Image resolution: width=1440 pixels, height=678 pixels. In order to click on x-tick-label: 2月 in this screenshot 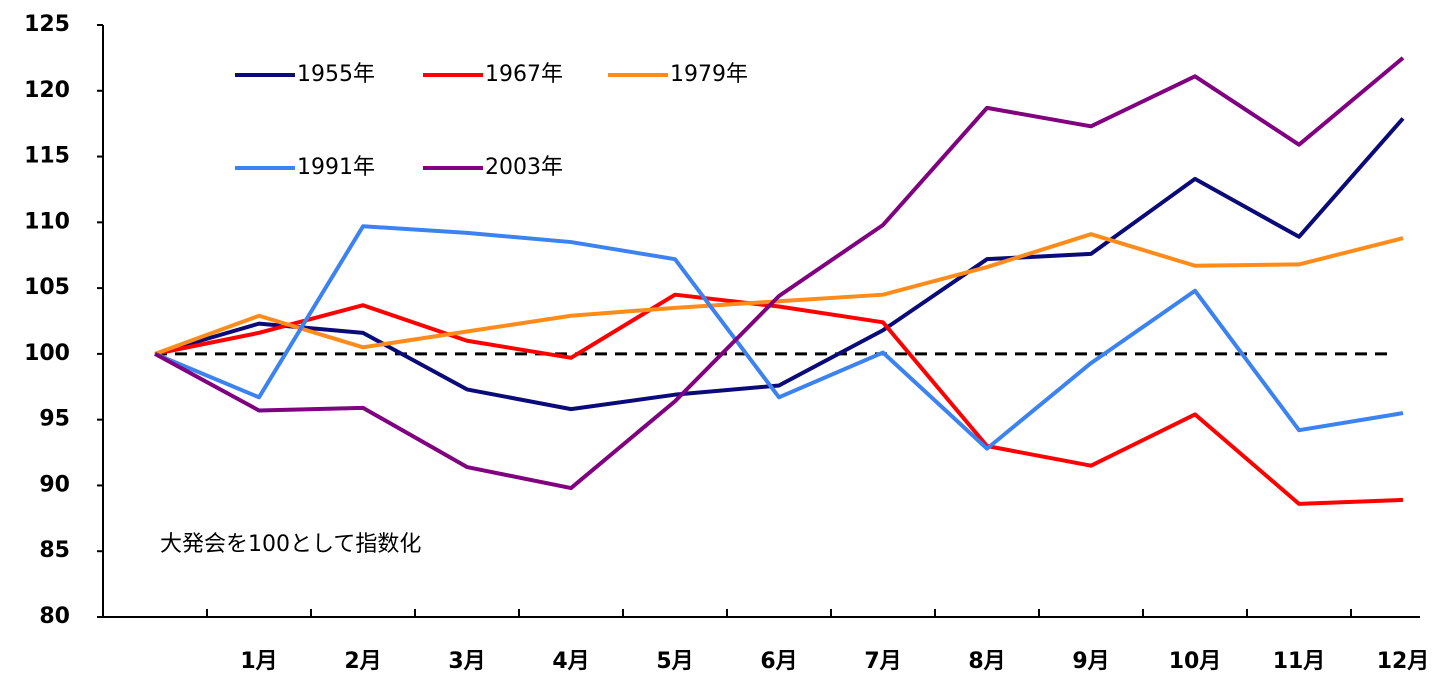, I will do `click(362, 661)`.